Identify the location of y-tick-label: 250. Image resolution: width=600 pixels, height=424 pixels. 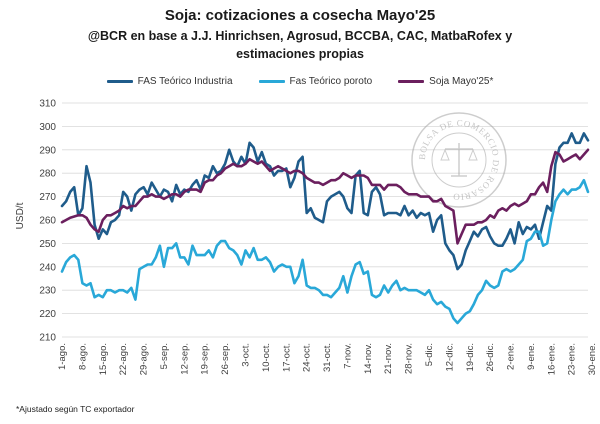
(47, 244).